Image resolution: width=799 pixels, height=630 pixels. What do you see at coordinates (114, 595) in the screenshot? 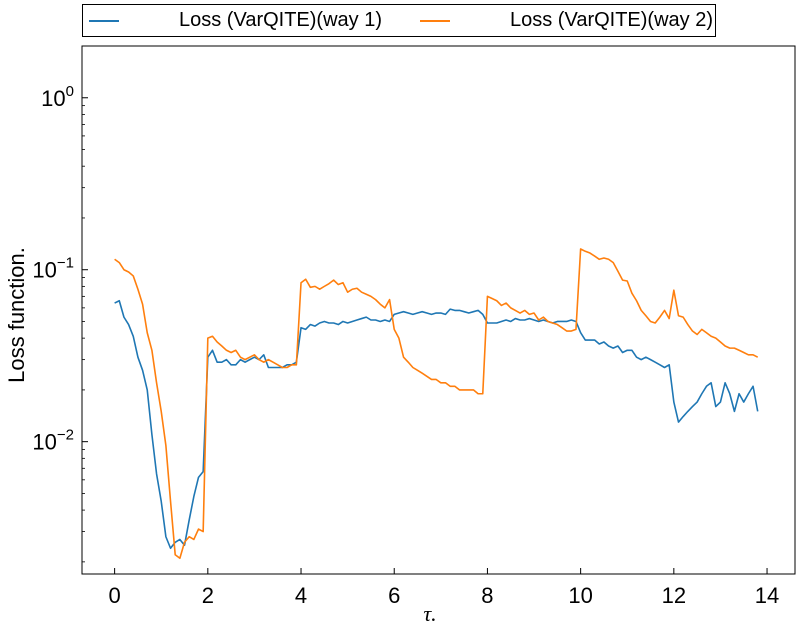
I see `x-tick-label: 0` at bounding box center [114, 595].